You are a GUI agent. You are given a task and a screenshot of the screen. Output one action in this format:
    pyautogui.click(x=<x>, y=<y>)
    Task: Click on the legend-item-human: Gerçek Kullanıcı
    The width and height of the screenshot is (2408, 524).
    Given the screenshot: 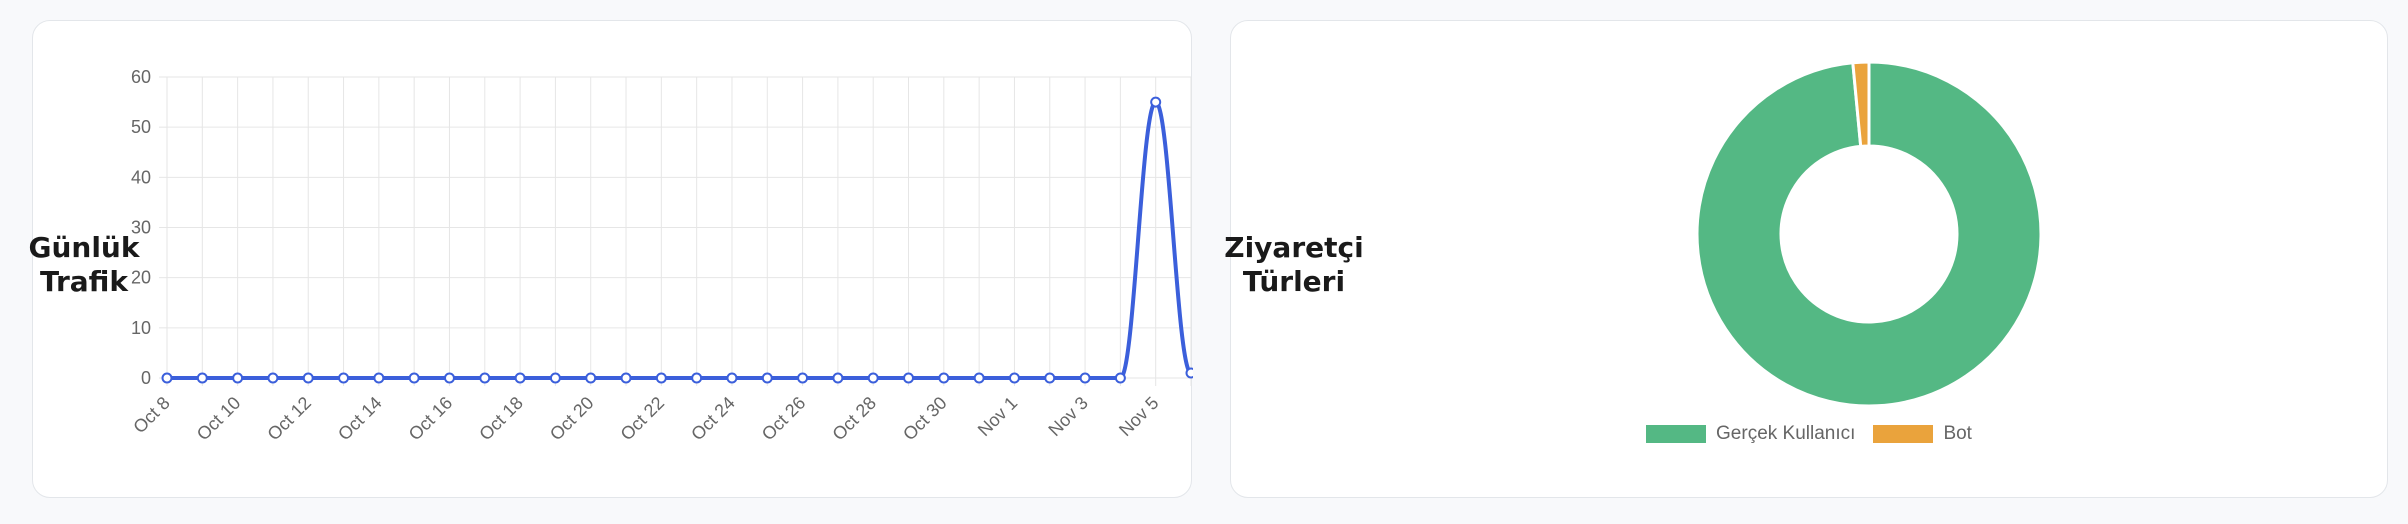 What is the action you would take?
    pyautogui.click(x=1750, y=434)
    